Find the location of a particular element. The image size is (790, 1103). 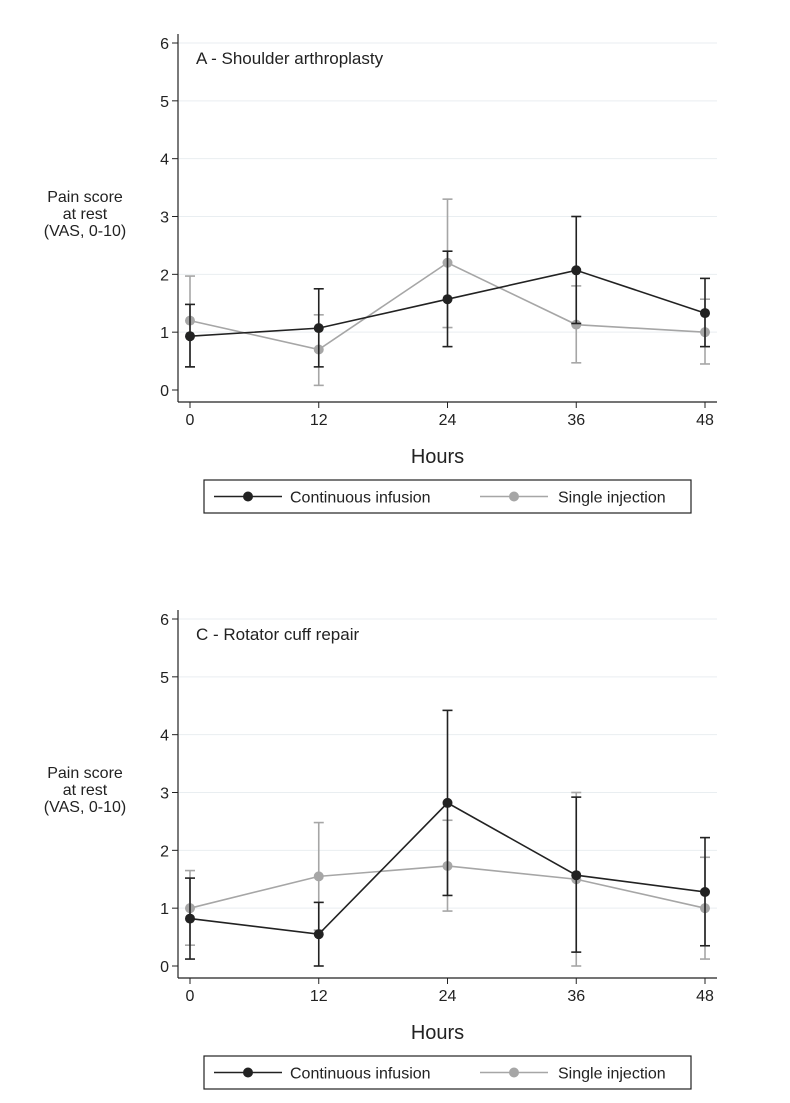

chart-title: A - Shoulder arthroplasty is located at coordinates (290, 58).